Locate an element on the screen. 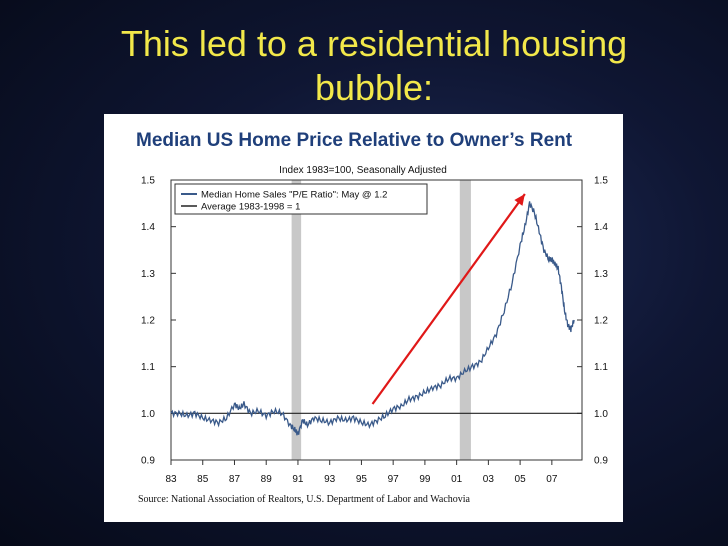 Image resolution: width=728 pixels, height=546 pixels. y-tick-label-left: 1.2 is located at coordinates (148, 321).